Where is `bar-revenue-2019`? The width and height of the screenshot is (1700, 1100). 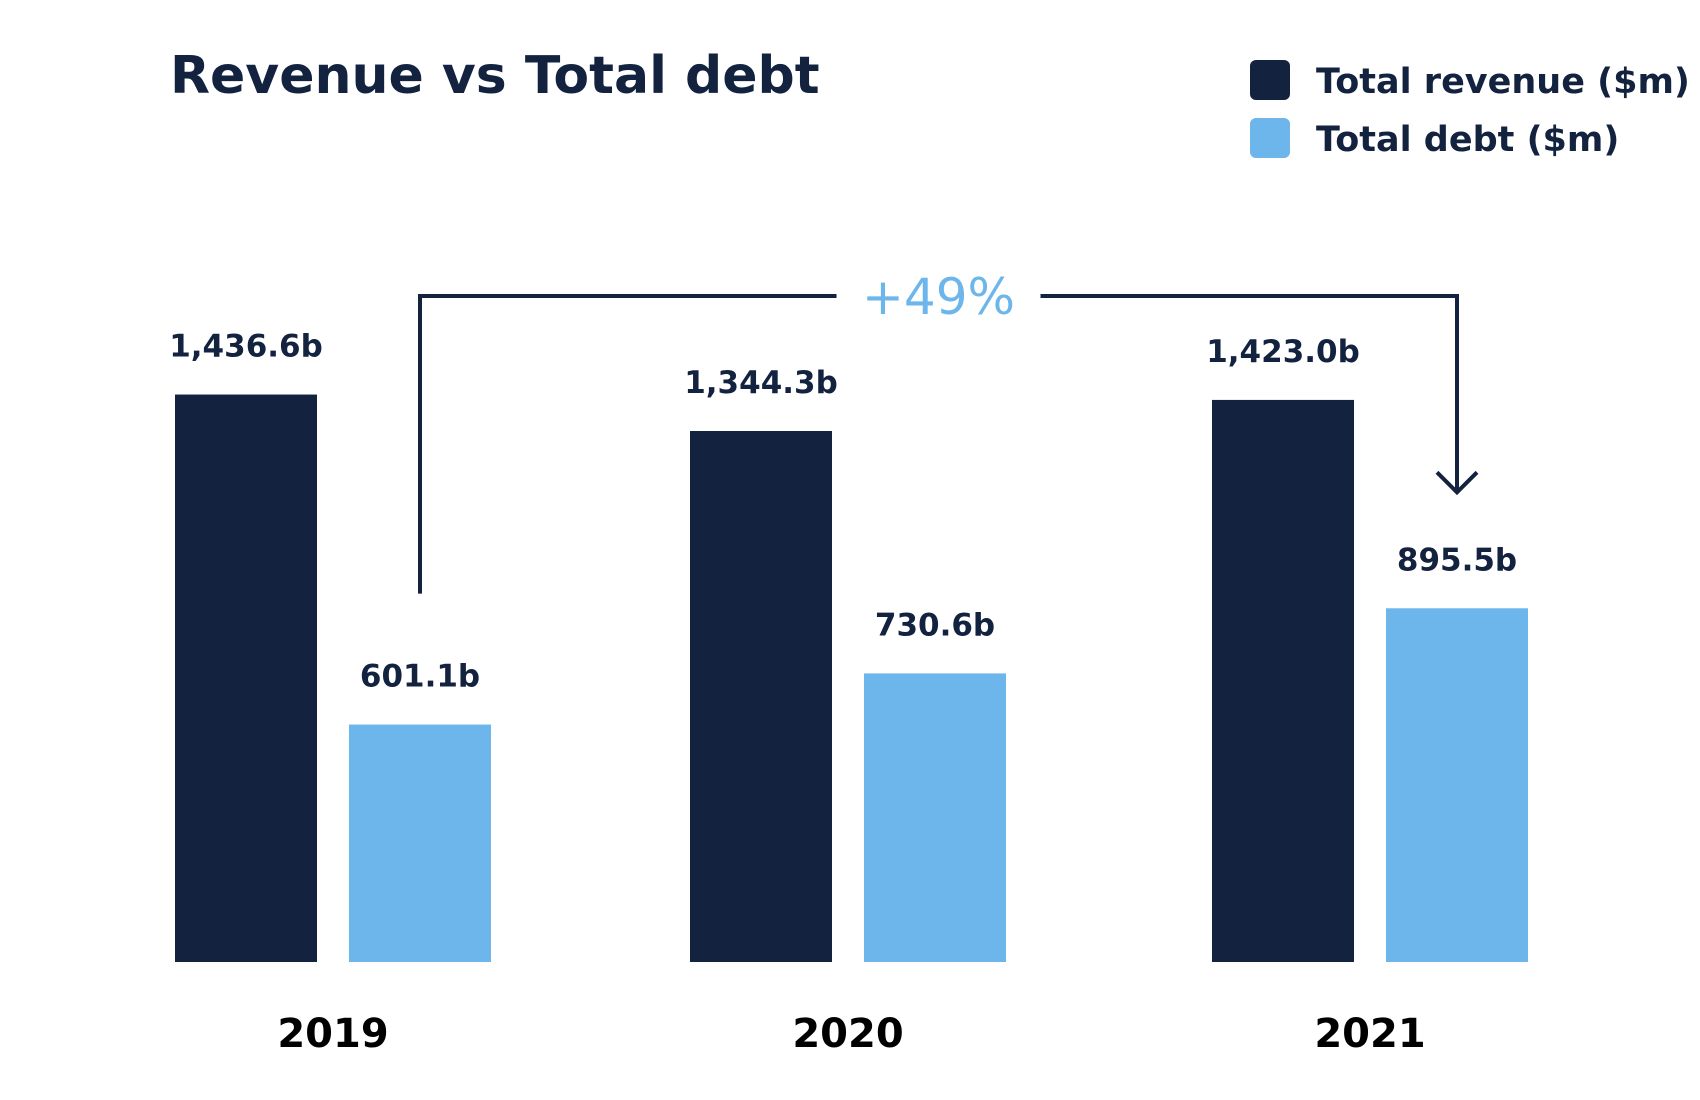 bar-revenue-2019 is located at coordinates (246, 678).